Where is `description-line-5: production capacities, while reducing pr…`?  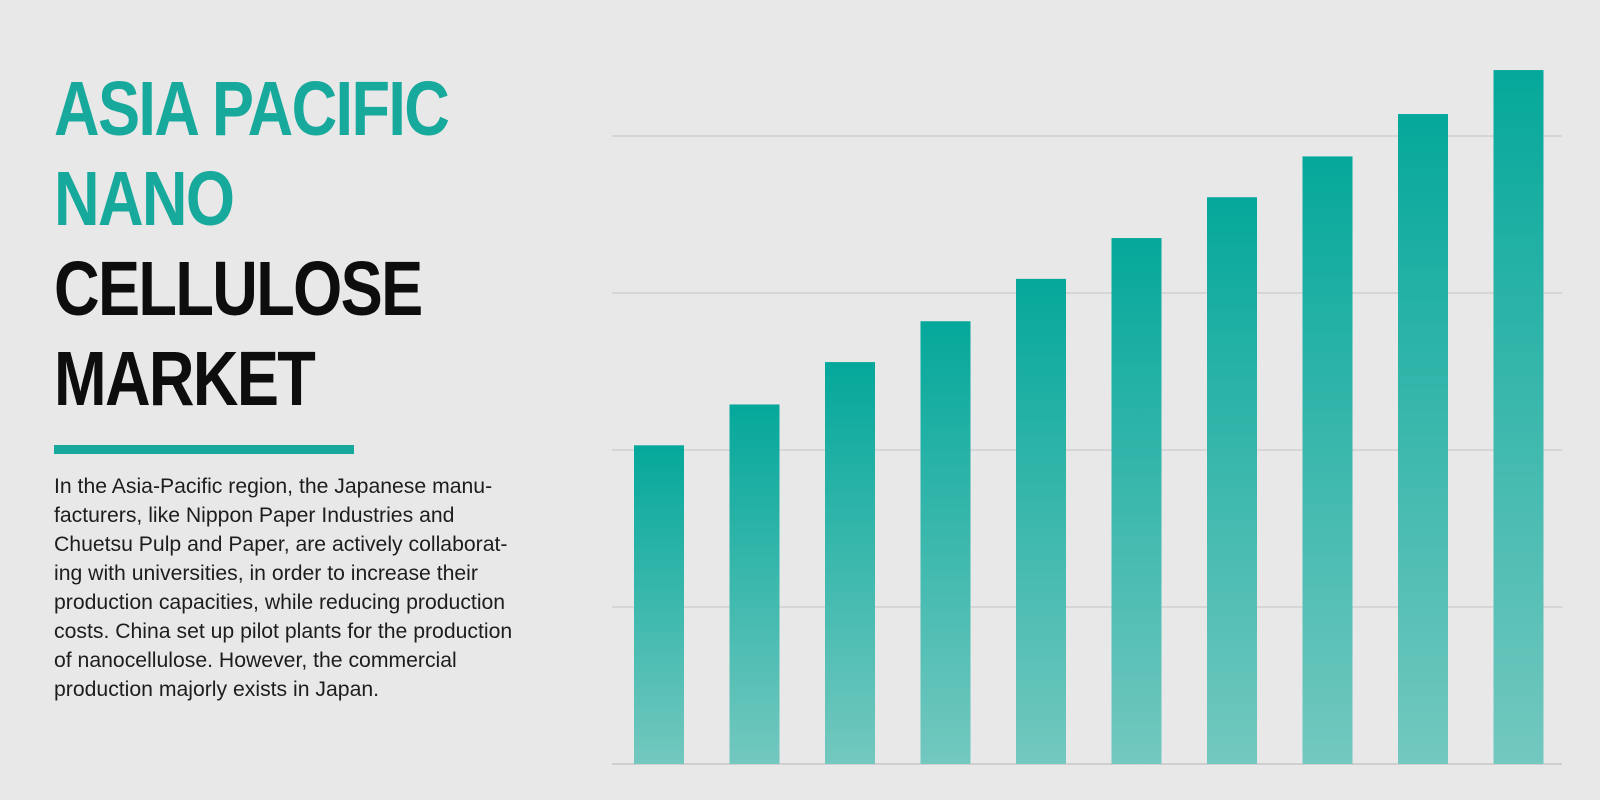 description-line-5: production capacities, while reducing pr… is located at coordinates (280, 602).